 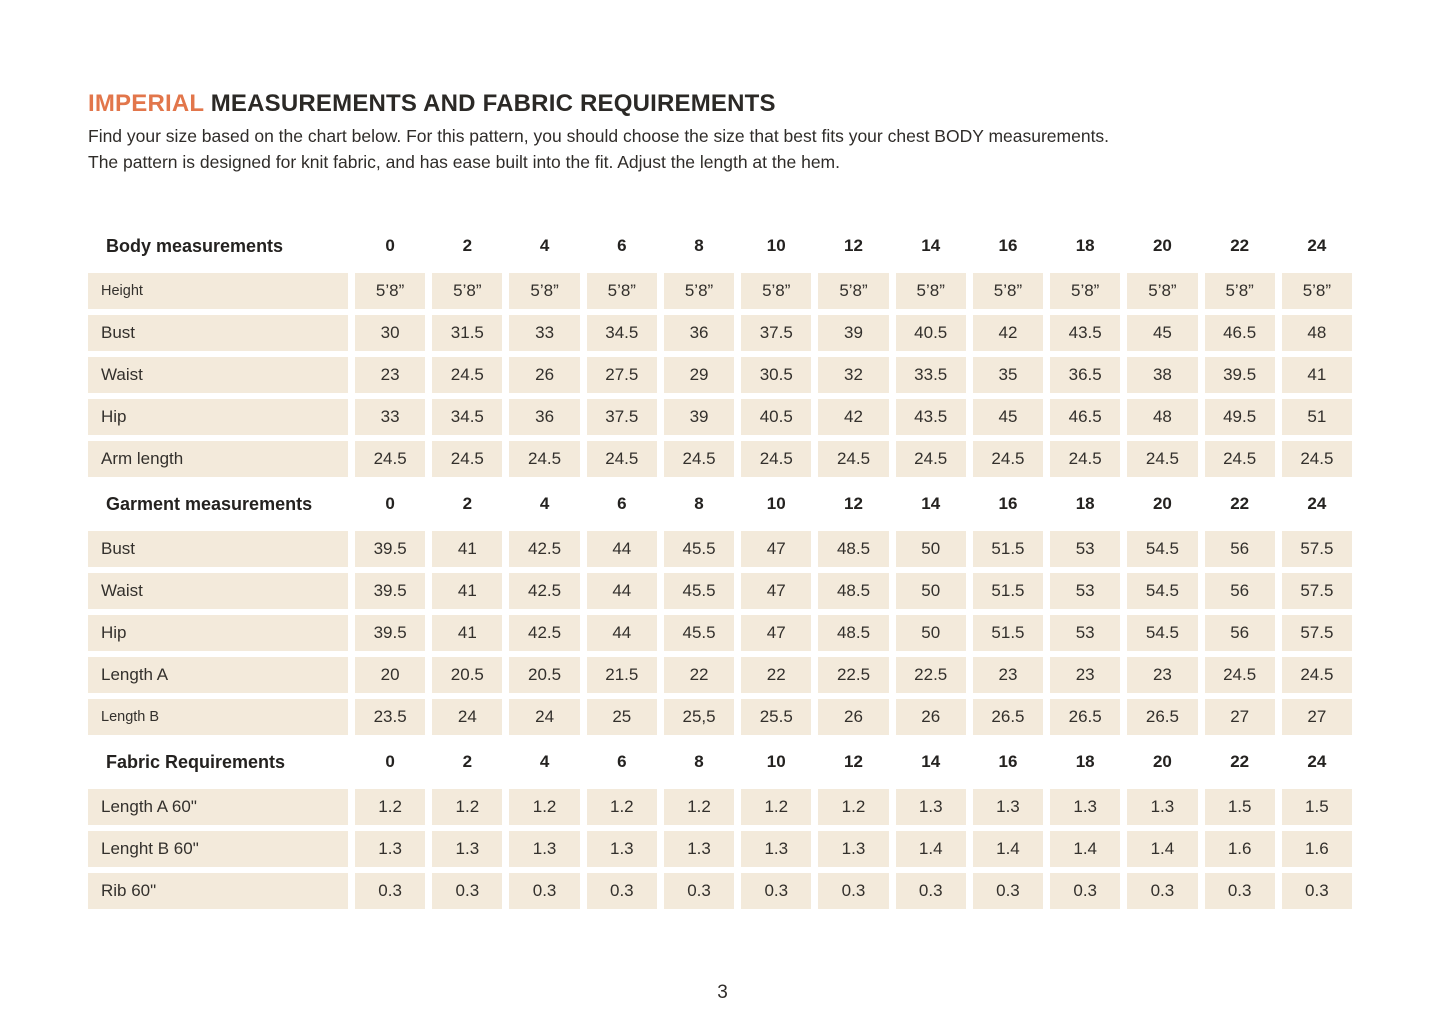 I want to click on value-cell-arm-length-size-12: 24.5, so click(x=853, y=459).